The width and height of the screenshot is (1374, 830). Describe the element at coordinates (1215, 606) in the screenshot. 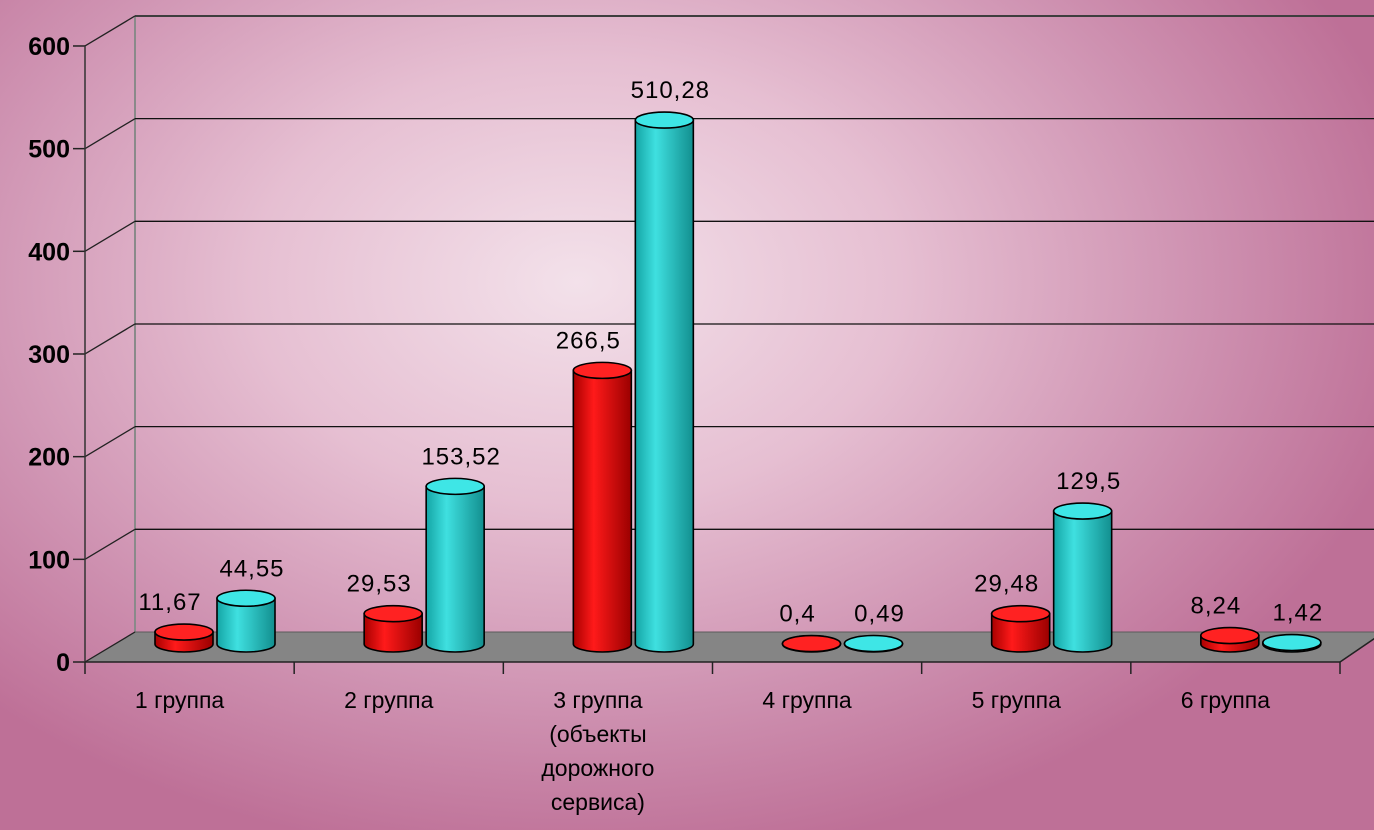

I see `data-label: 8,24` at that location.